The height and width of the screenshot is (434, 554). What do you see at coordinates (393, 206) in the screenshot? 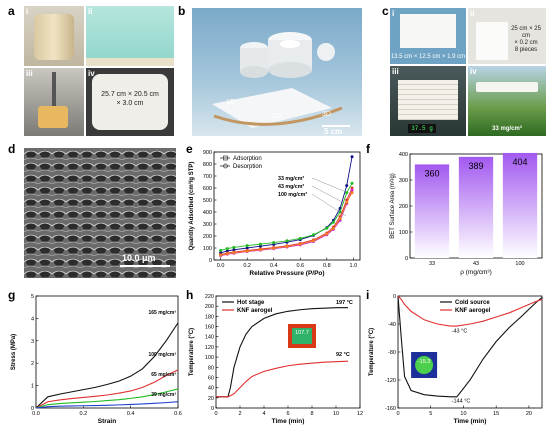
I see `y-axis-label: BET Surface Area (m²/g)` at bounding box center [393, 206].